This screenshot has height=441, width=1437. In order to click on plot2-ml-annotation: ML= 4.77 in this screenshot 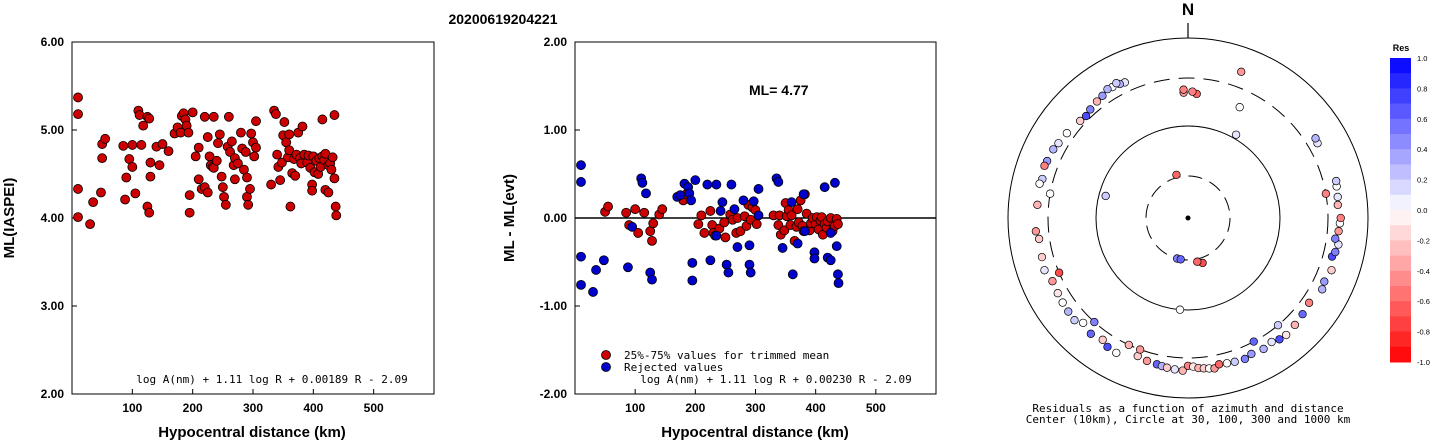, I will do `click(779, 90)`.